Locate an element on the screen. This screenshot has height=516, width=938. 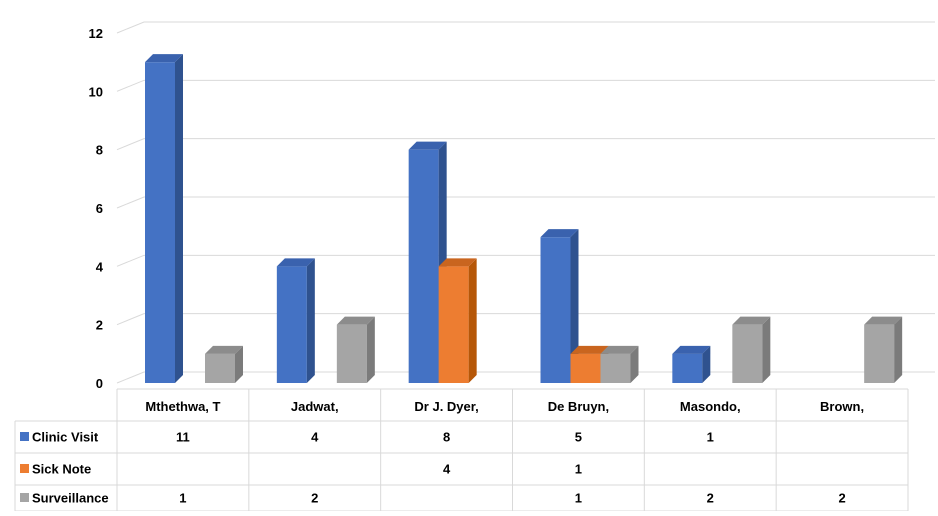
x-category-label: Mthethwa, T is located at coordinates (182, 406).